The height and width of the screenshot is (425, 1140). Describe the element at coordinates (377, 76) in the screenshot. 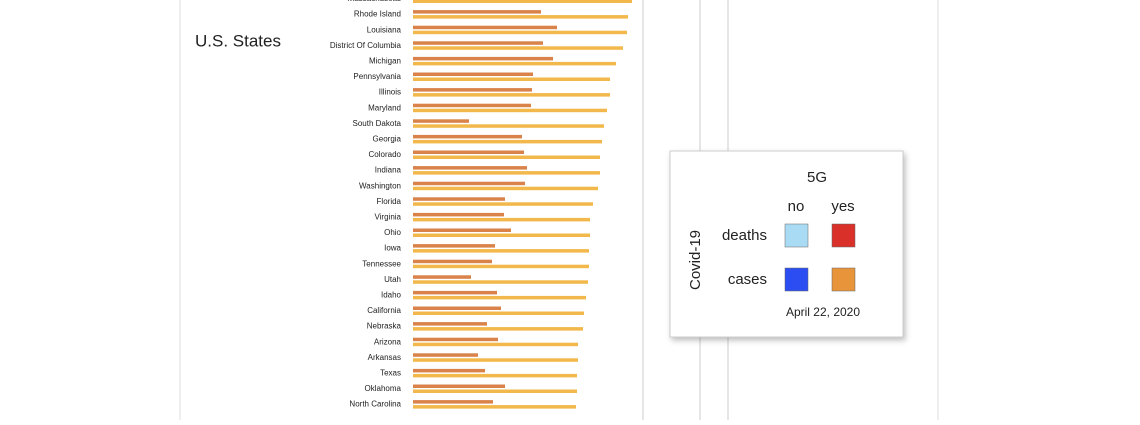

I see `y-tick-label: Pennsylvania` at that location.